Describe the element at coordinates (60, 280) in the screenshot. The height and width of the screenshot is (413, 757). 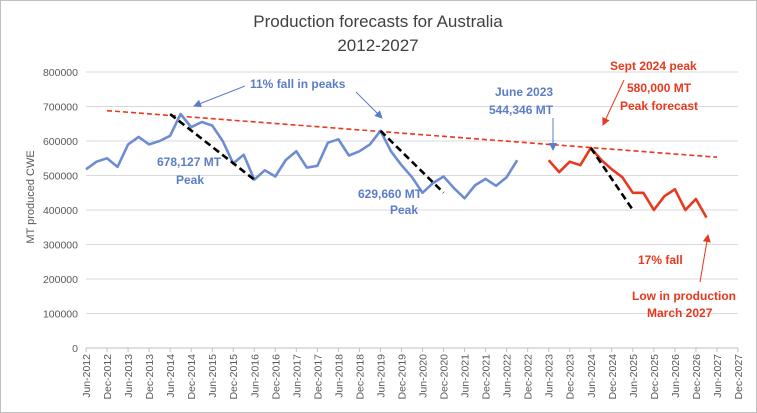
I see `y-tick-label: 200000` at that location.